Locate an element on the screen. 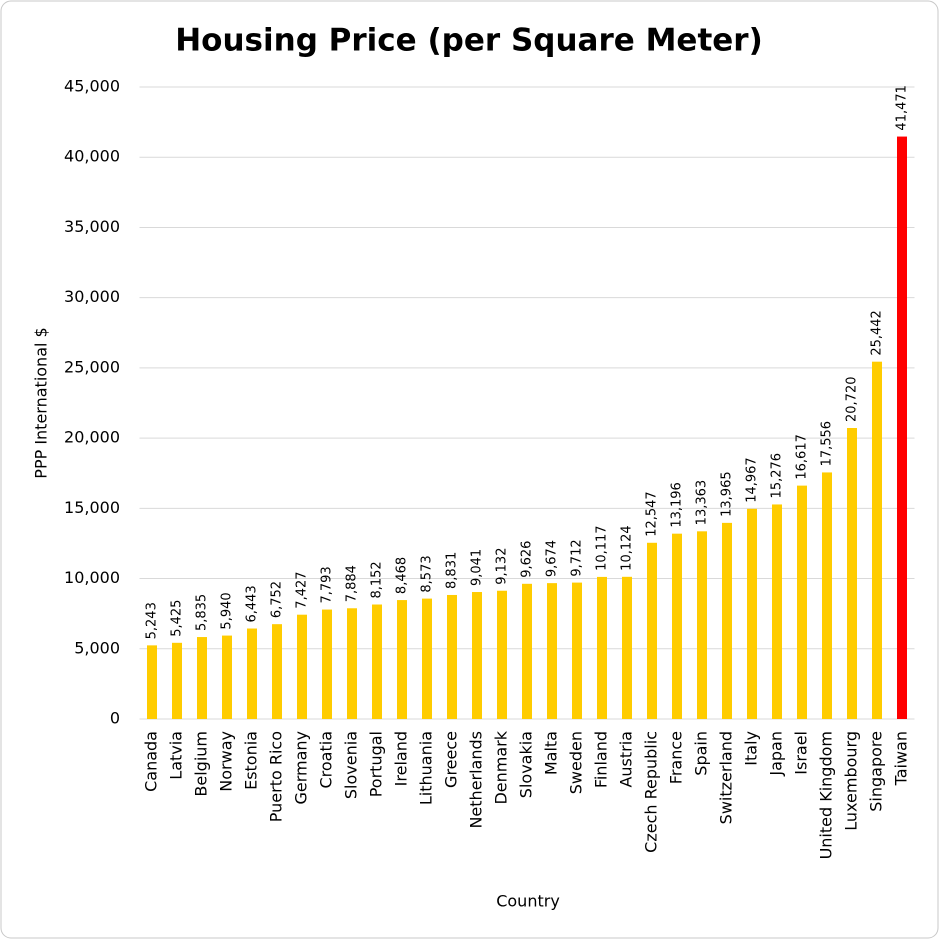 The width and height of the screenshot is (939, 939). value-label: 7,884 is located at coordinates (352, 583).